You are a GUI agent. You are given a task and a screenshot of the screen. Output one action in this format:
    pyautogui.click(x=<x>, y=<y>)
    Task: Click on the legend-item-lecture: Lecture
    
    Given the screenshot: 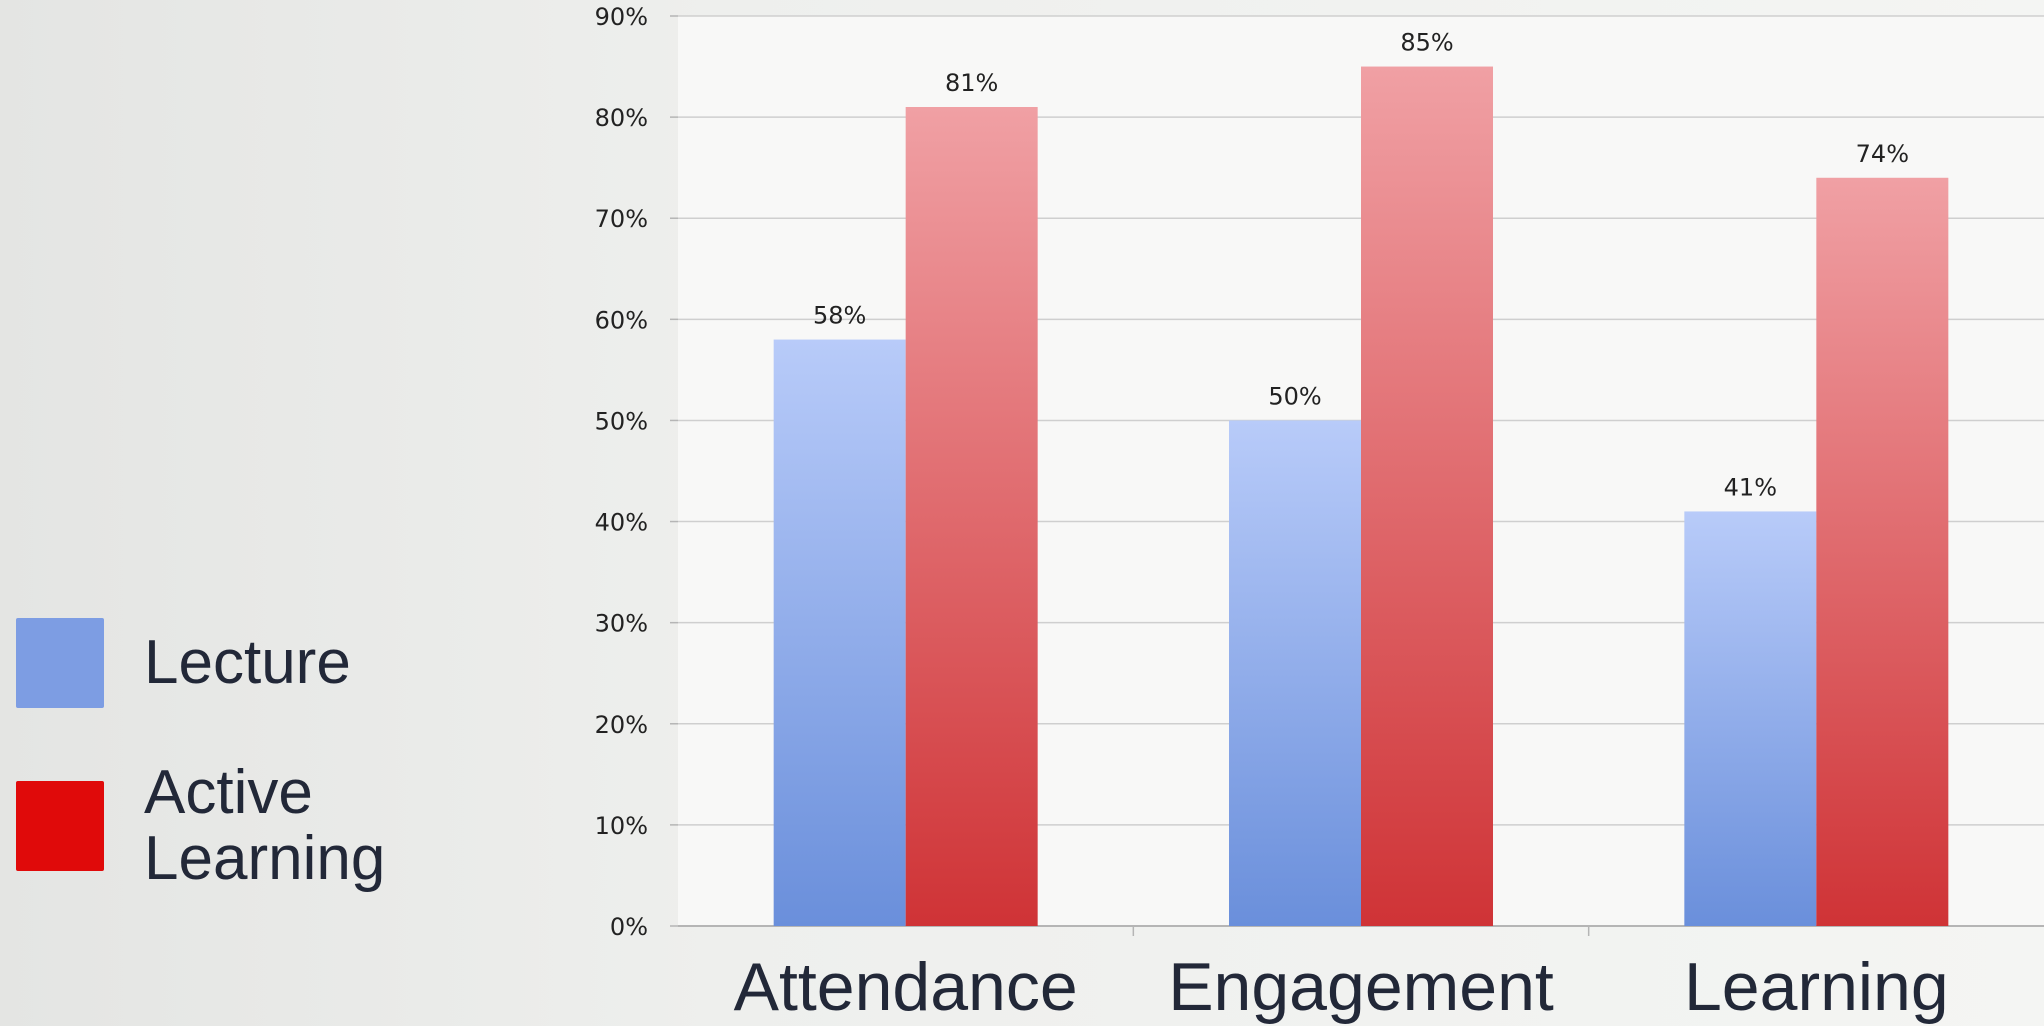 What is the action you would take?
    pyautogui.click(x=183, y=663)
    